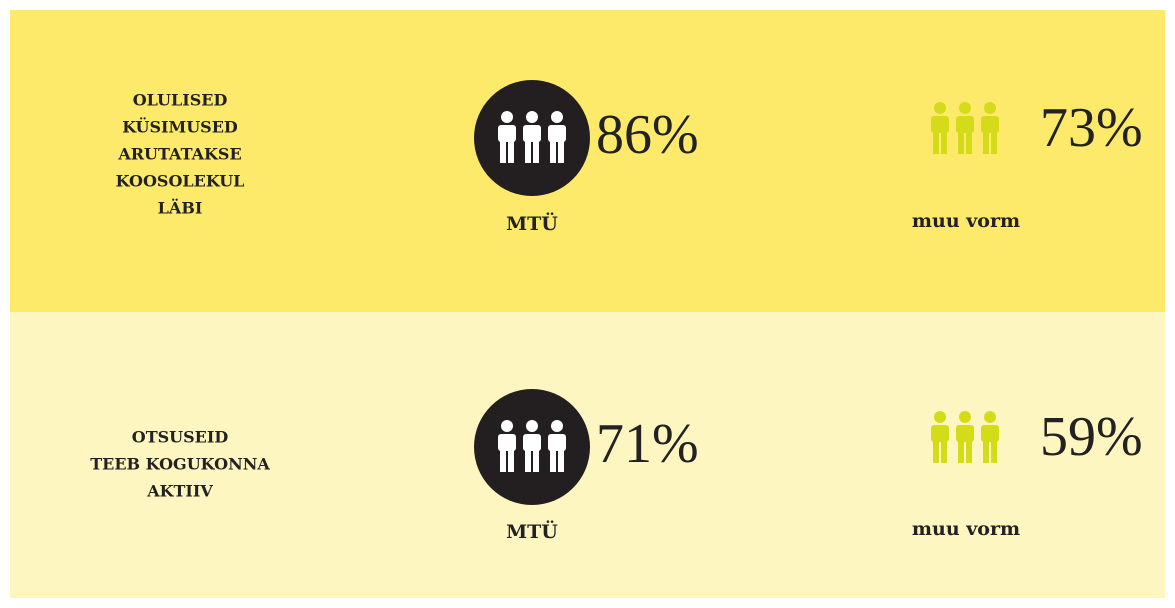  What do you see at coordinates (647, 135) in the screenshot?
I see `percent-value: 86%` at bounding box center [647, 135].